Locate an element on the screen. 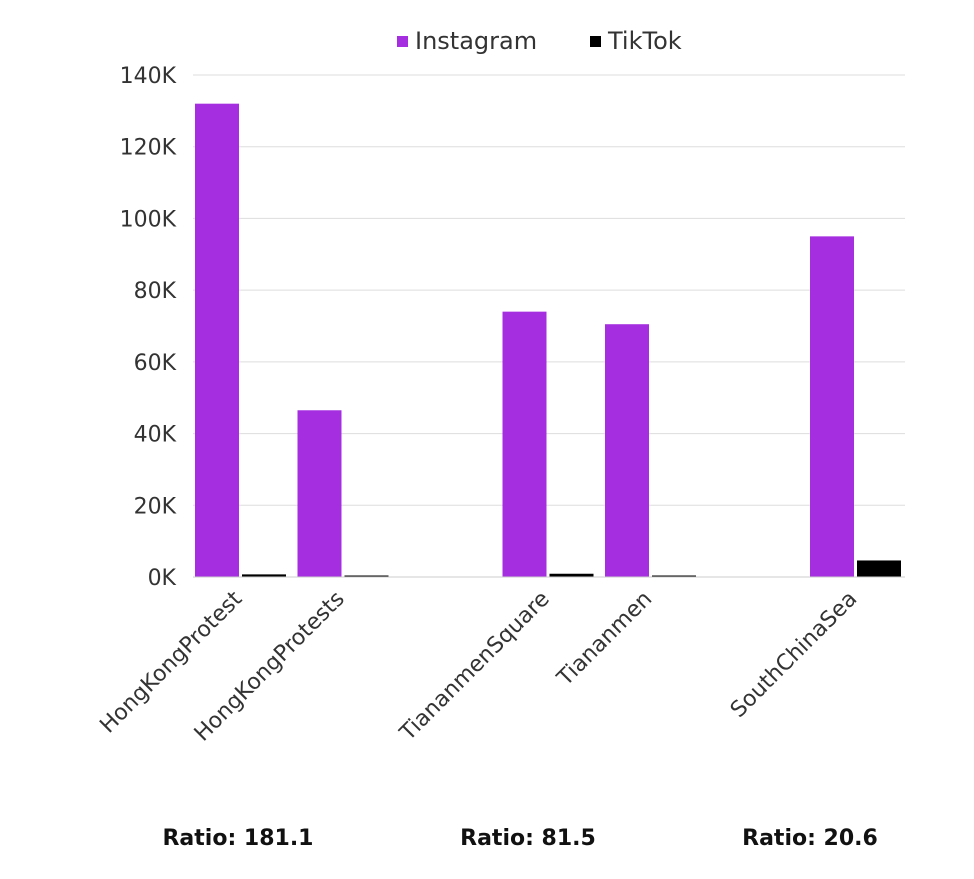 The width and height of the screenshot is (974, 879). bar-tiktok-hongkongprotest is located at coordinates (264, 575).